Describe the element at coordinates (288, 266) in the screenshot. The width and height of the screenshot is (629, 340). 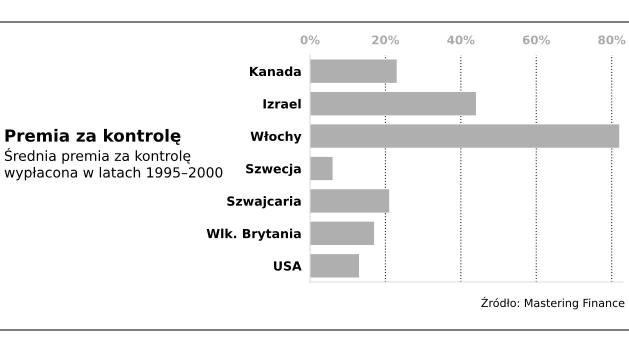
I see `y-tick-label: USA` at that location.